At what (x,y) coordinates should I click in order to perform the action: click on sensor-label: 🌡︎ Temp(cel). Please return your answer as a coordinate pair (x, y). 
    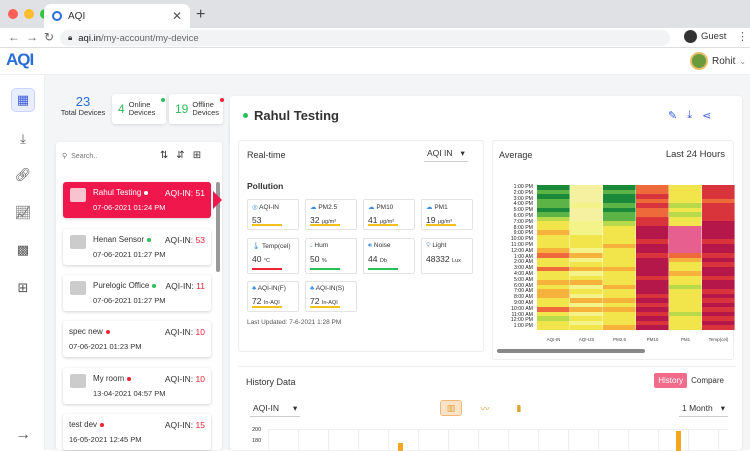
    Looking at the image, I should click on (271, 246).